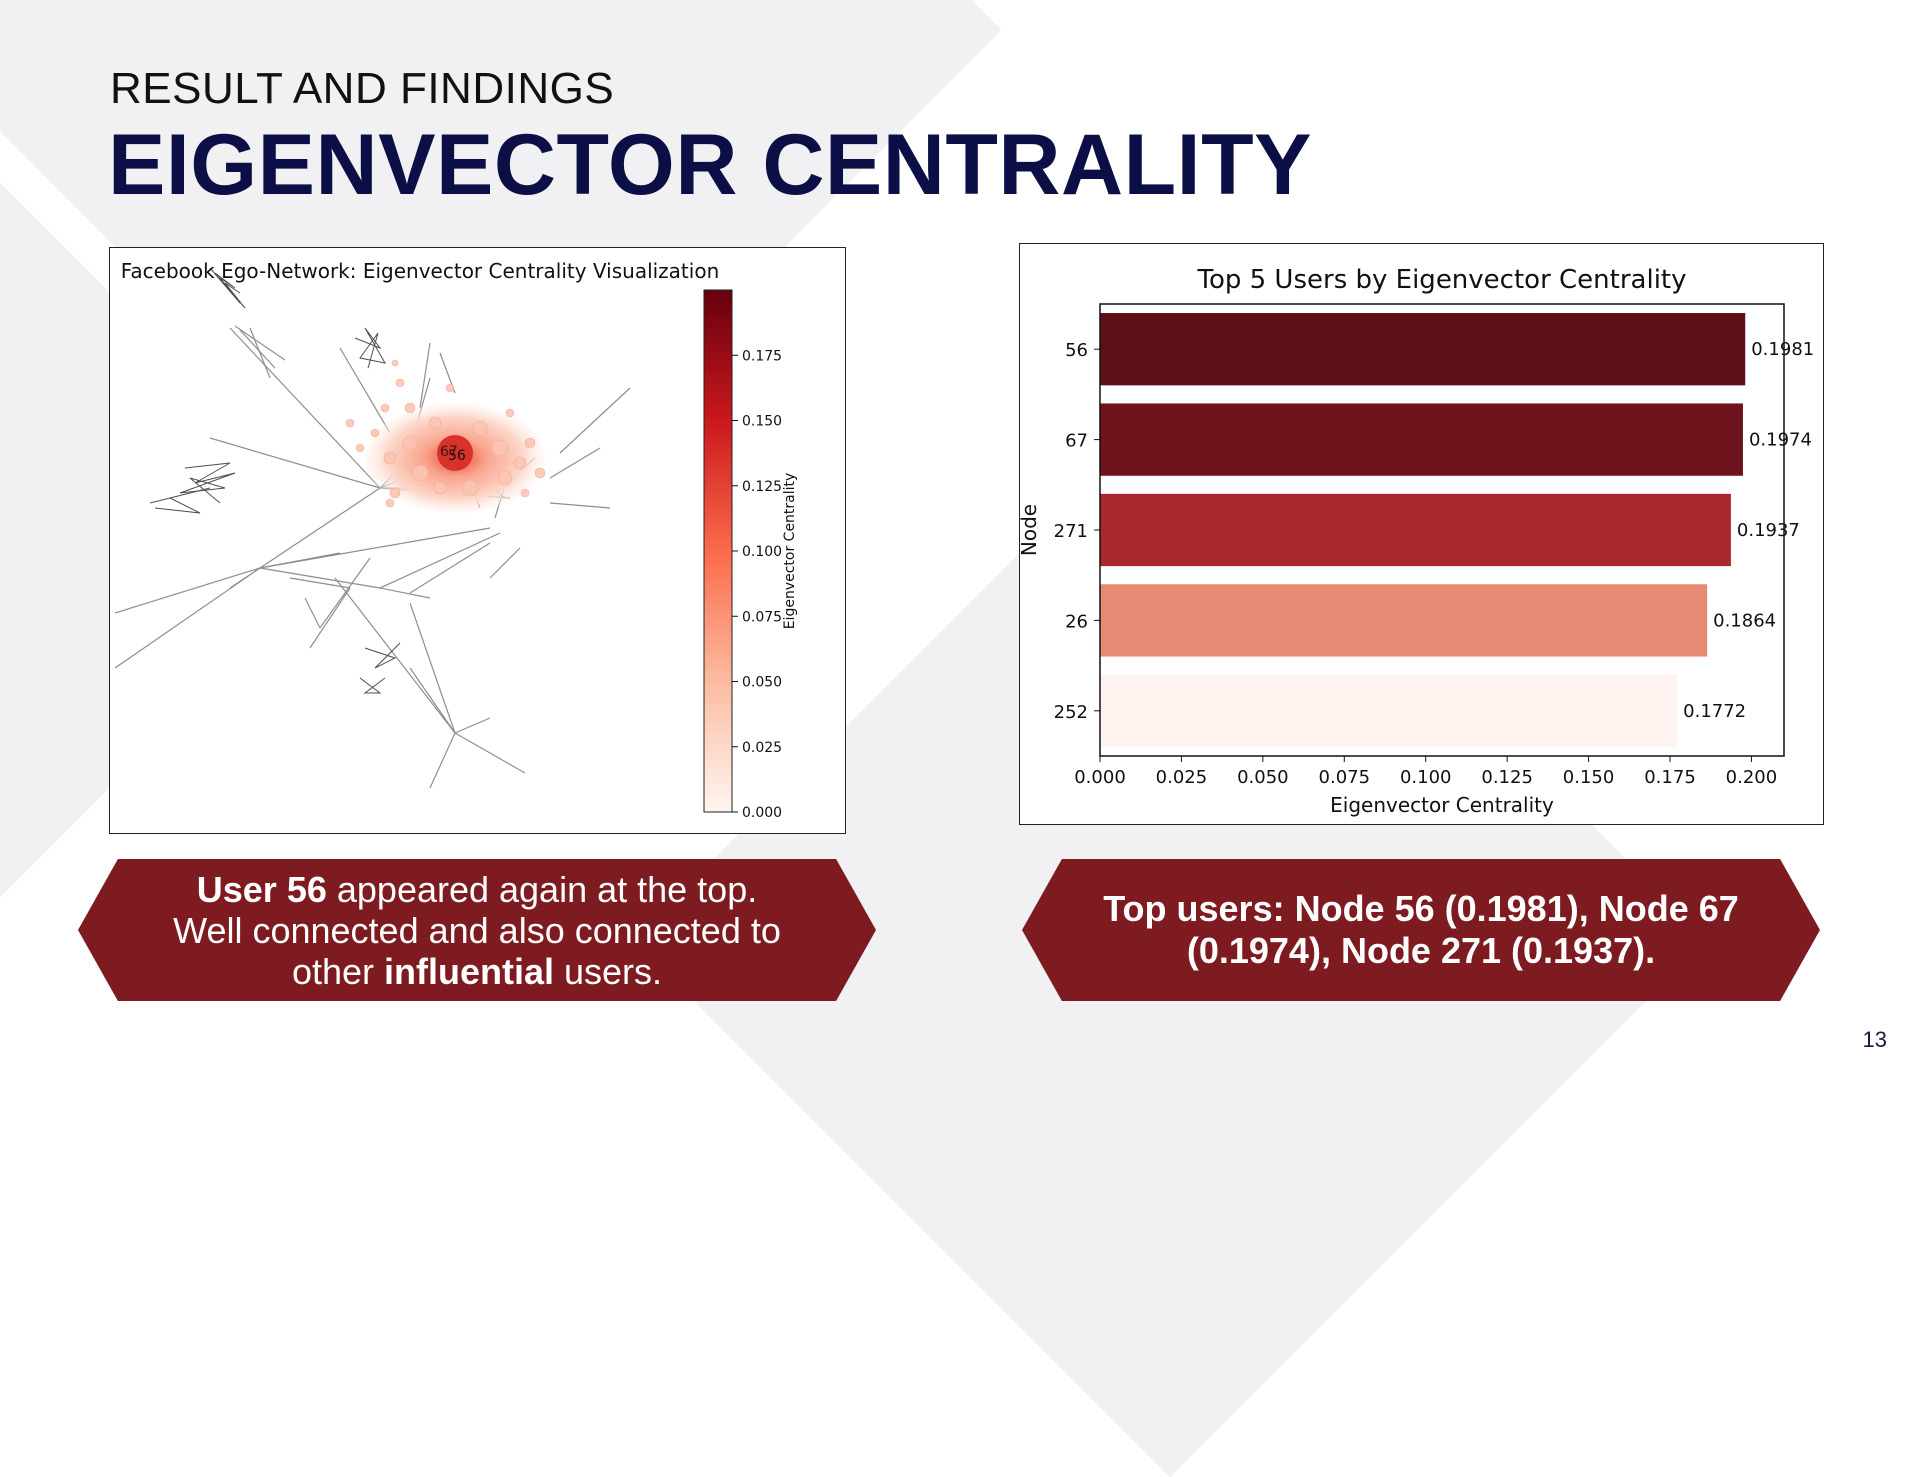 The width and height of the screenshot is (1920, 1477). What do you see at coordinates (1670, 777) in the screenshot?
I see `x-tick-label: 0.175` at bounding box center [1670, 777].